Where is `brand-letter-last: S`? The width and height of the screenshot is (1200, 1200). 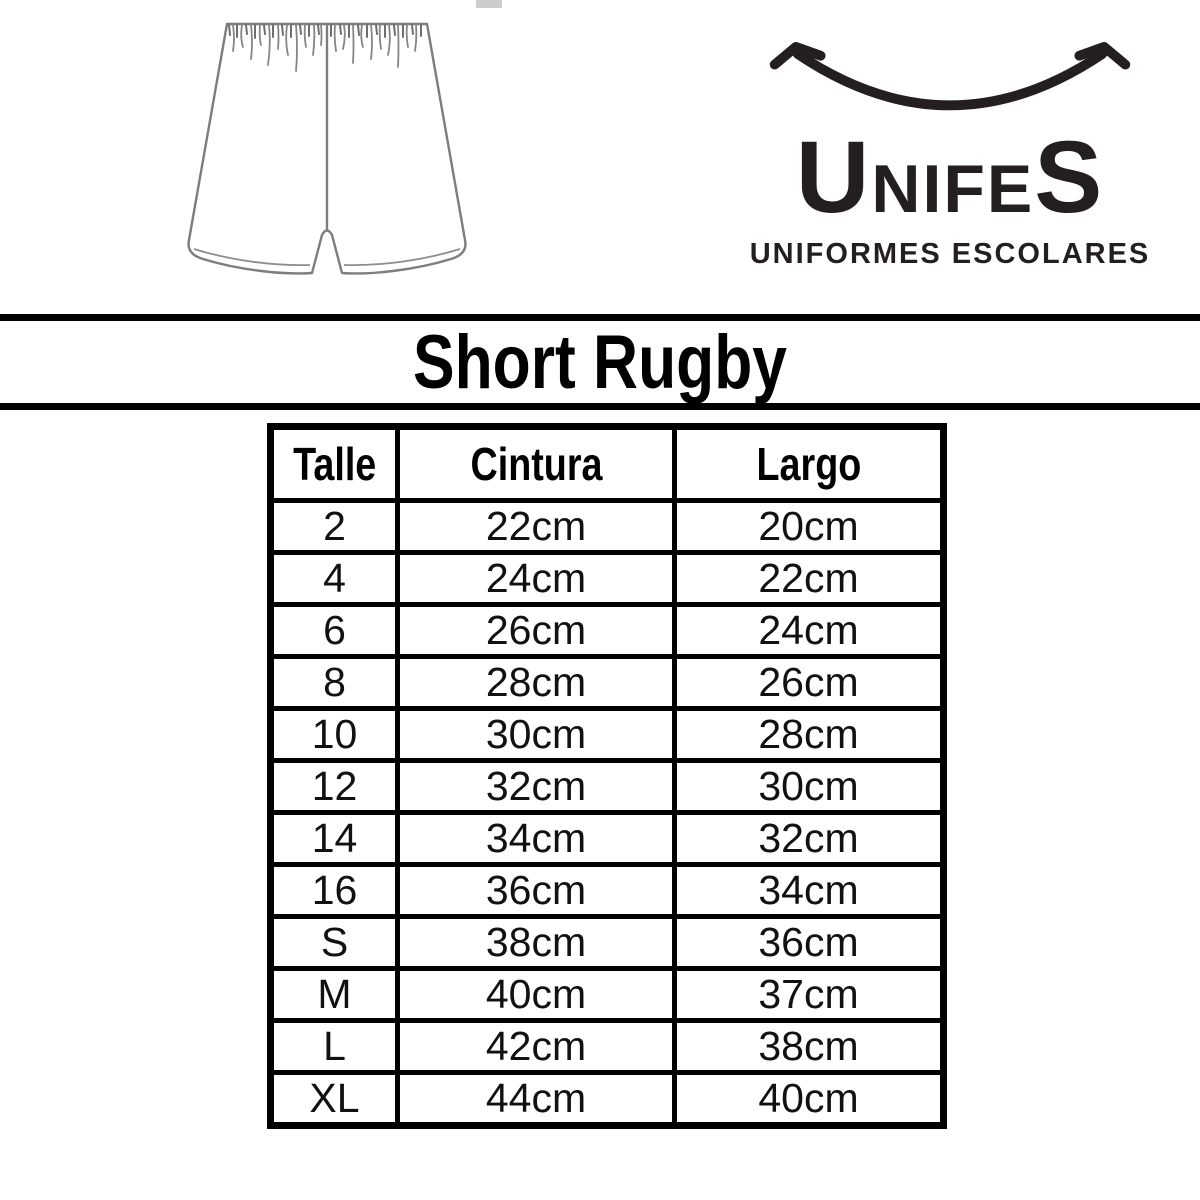
brand-letter-last: S is located at coordinates (1069, 177).